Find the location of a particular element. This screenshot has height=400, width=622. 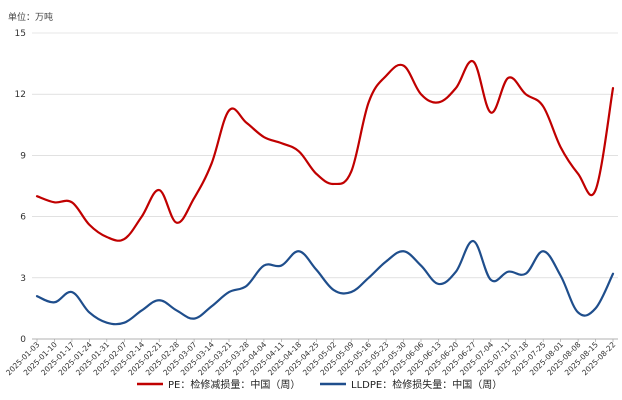

y-tick-label: 12 is located at coordinates (20, 95).